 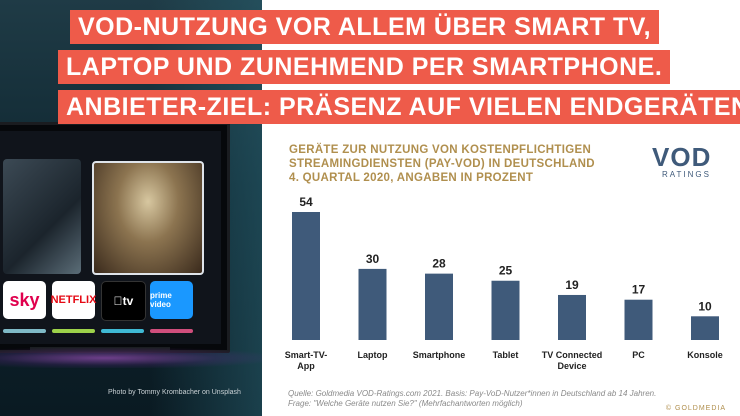 I want to click on netflix-app-tile: NETFLIX, so click(x=73, y=300).